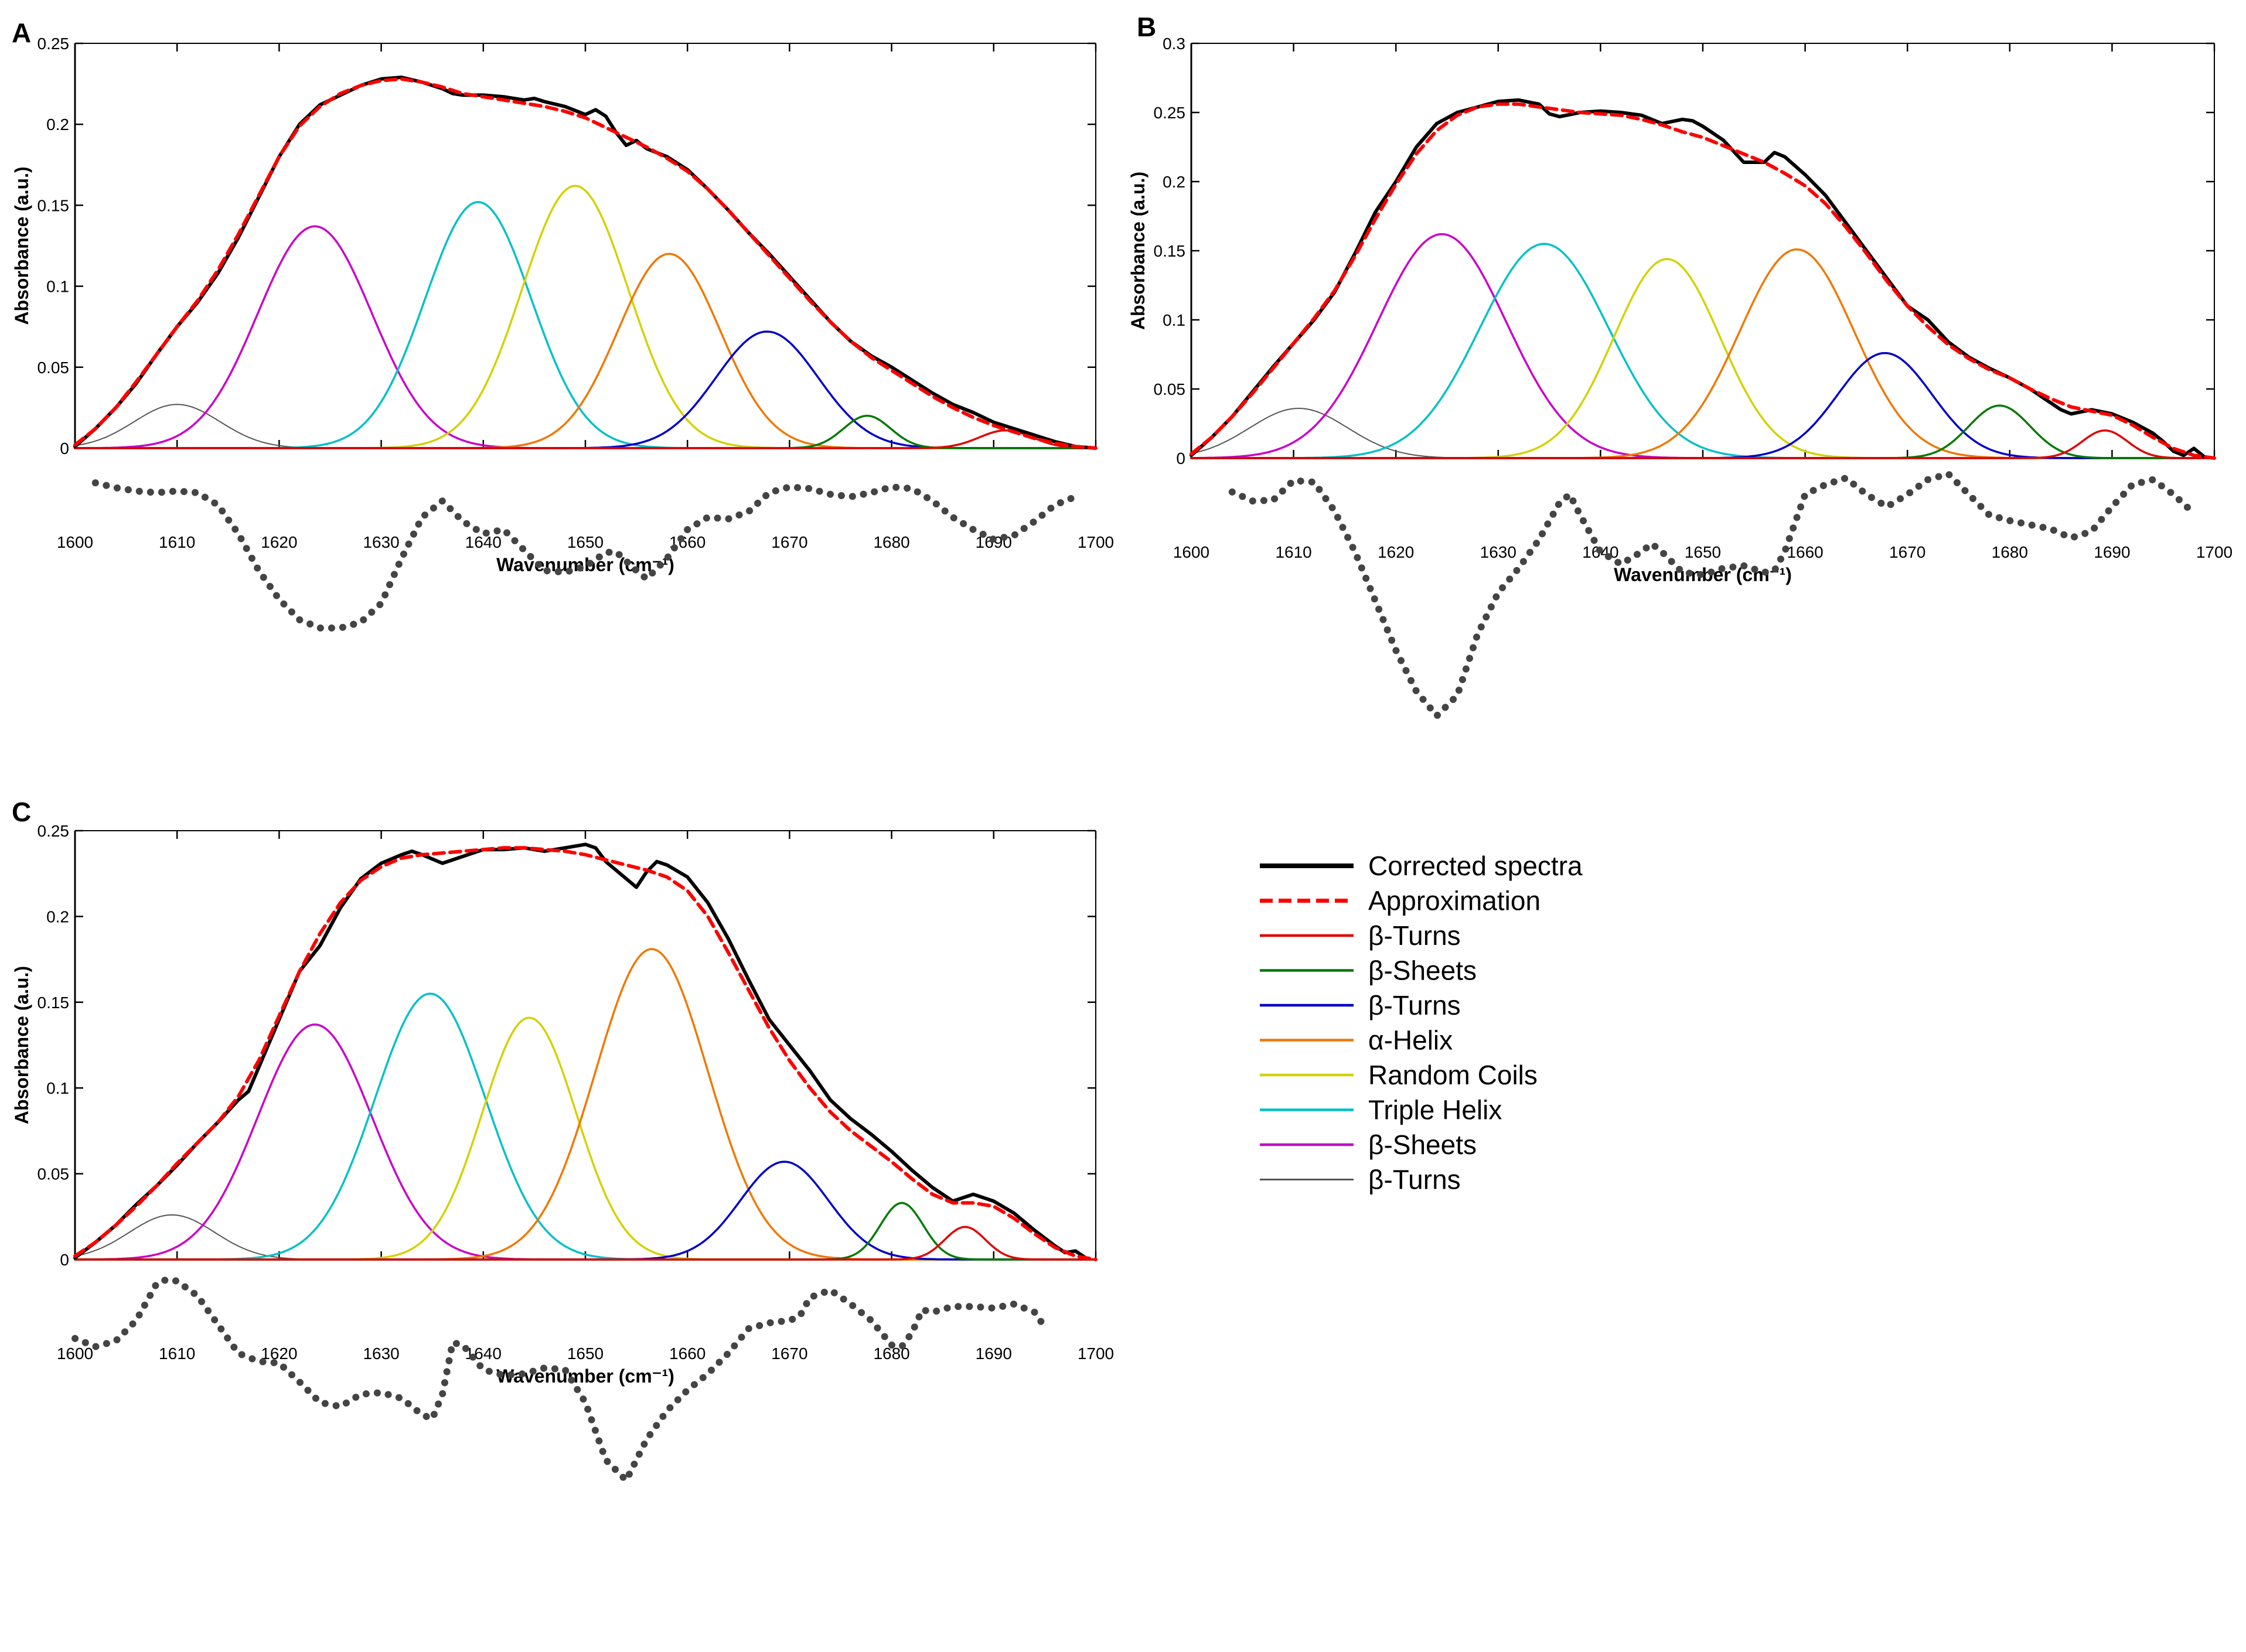  What do you see at coordinates (1435, 1110) in the screenshot?
I see `legend-label: Triple Helix` at bounding box center [1435, 1110].